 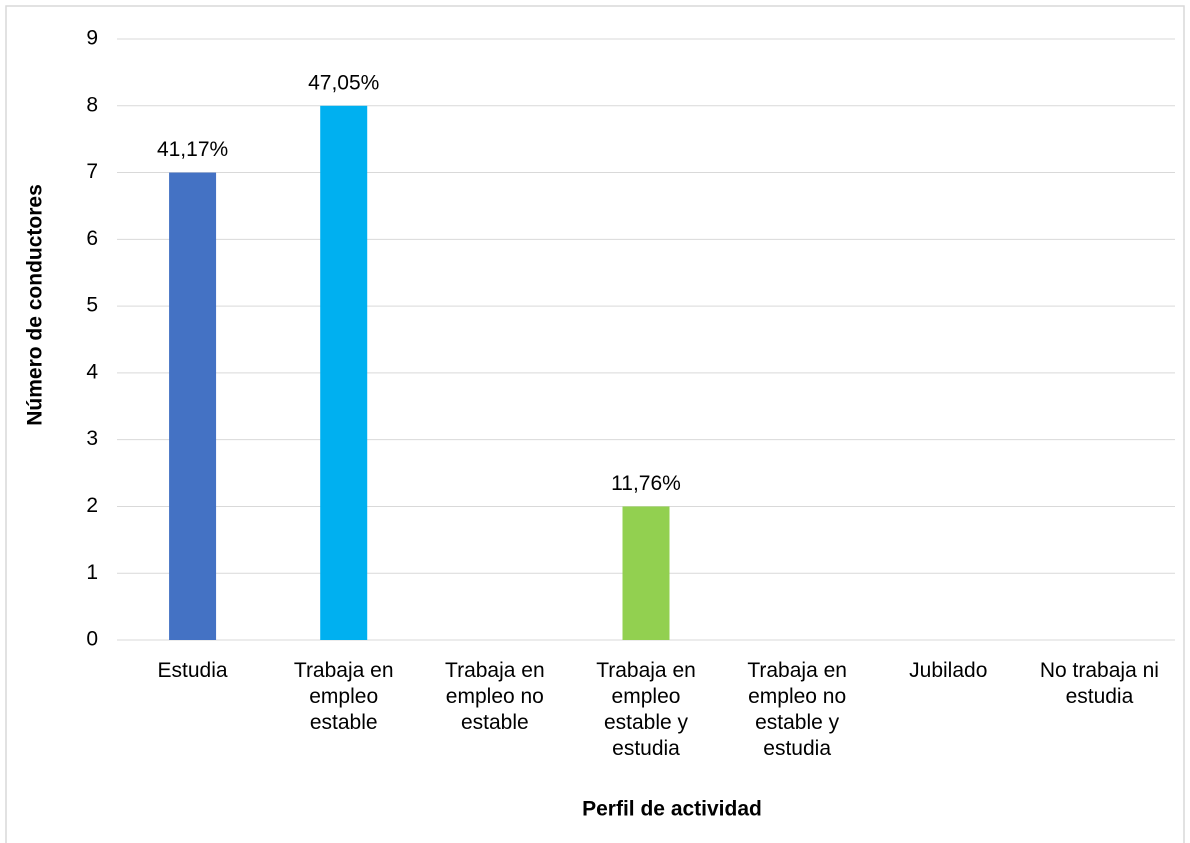 I want to click on y-tick-label: 2, so click(x=92, y=505).